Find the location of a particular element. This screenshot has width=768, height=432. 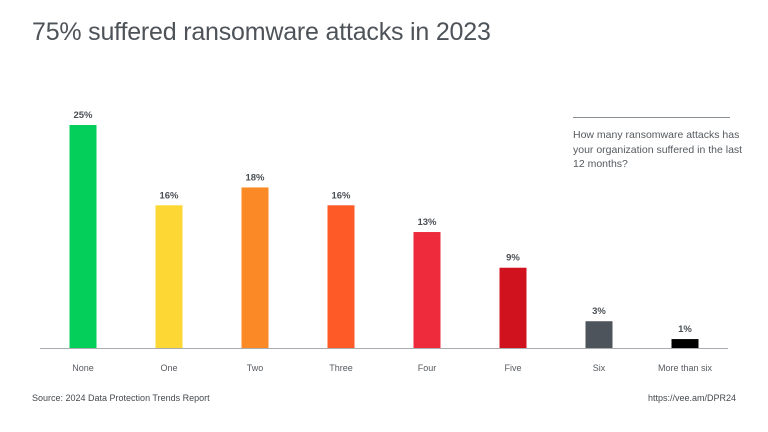

x-tick-label: Six is located at coordinates (599, 368).